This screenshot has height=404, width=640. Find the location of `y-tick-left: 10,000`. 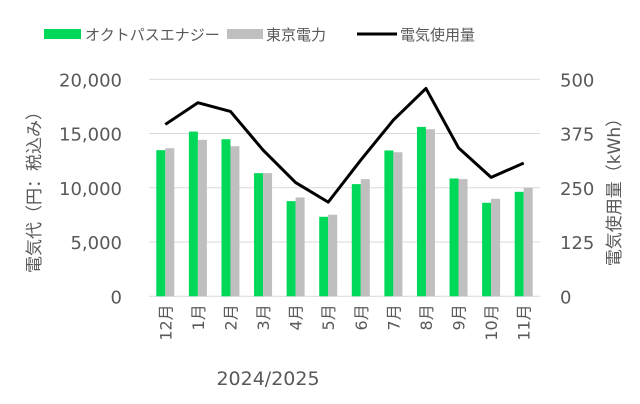

y-tick-left: 10,000 is located at coordinates (90, 189).